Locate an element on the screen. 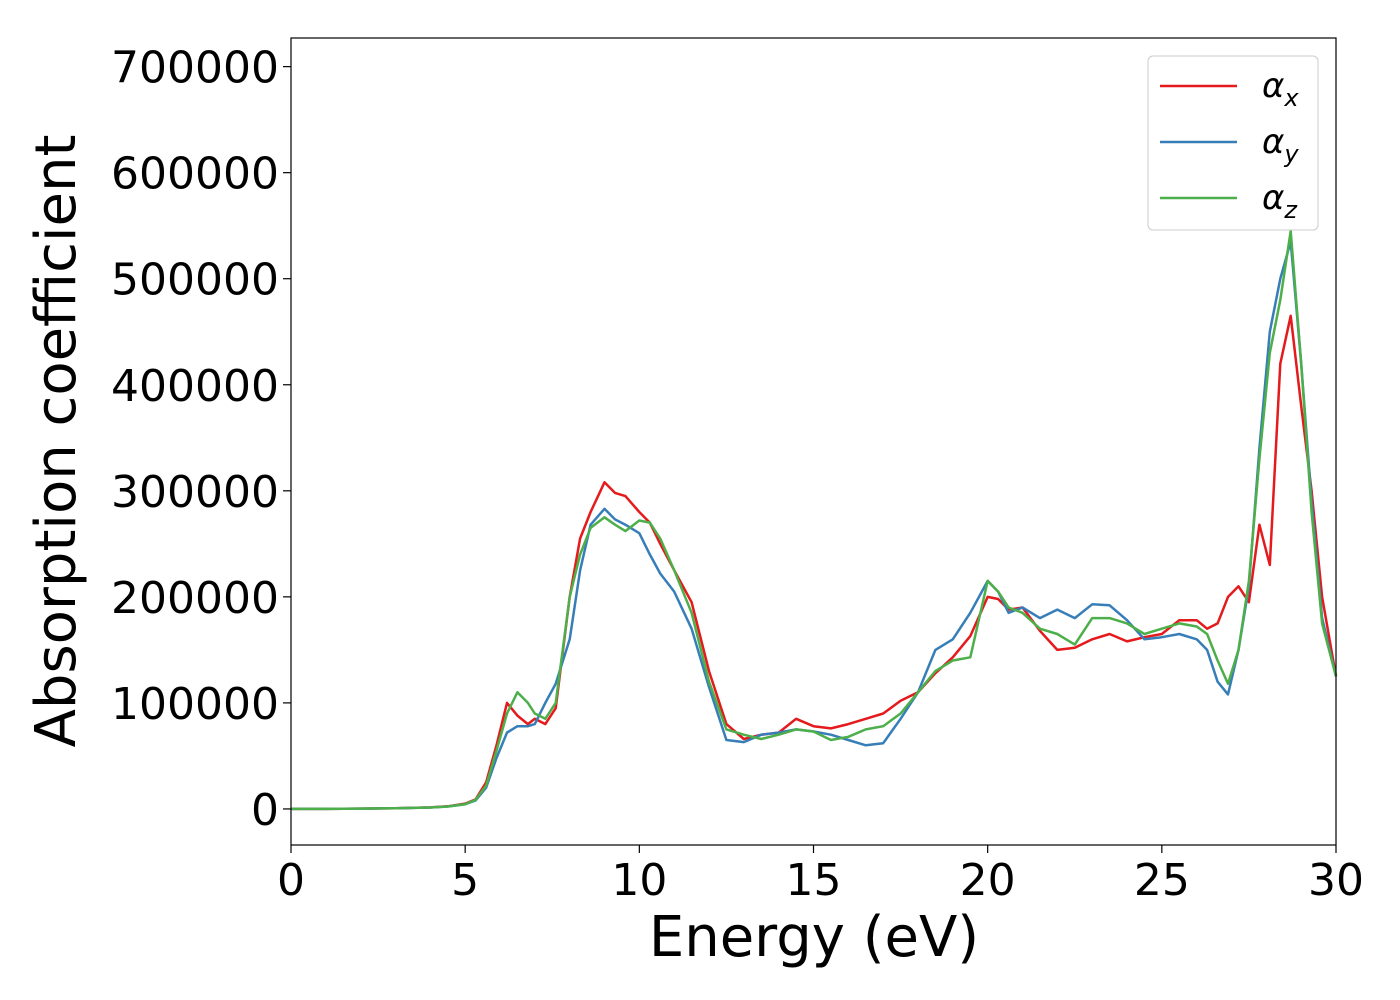 Image resolution: width=1400 pixels, height=1000 pixels. legend-entry-label: αx is located at coordinates (1280, 89).